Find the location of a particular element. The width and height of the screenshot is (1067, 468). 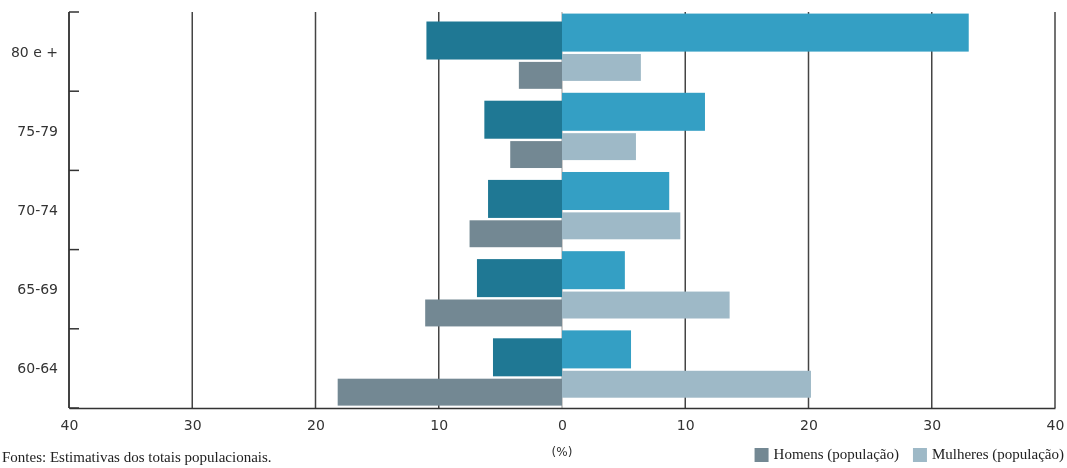

legend-label: Mulheres (população) is located at coordinates (997, 454).